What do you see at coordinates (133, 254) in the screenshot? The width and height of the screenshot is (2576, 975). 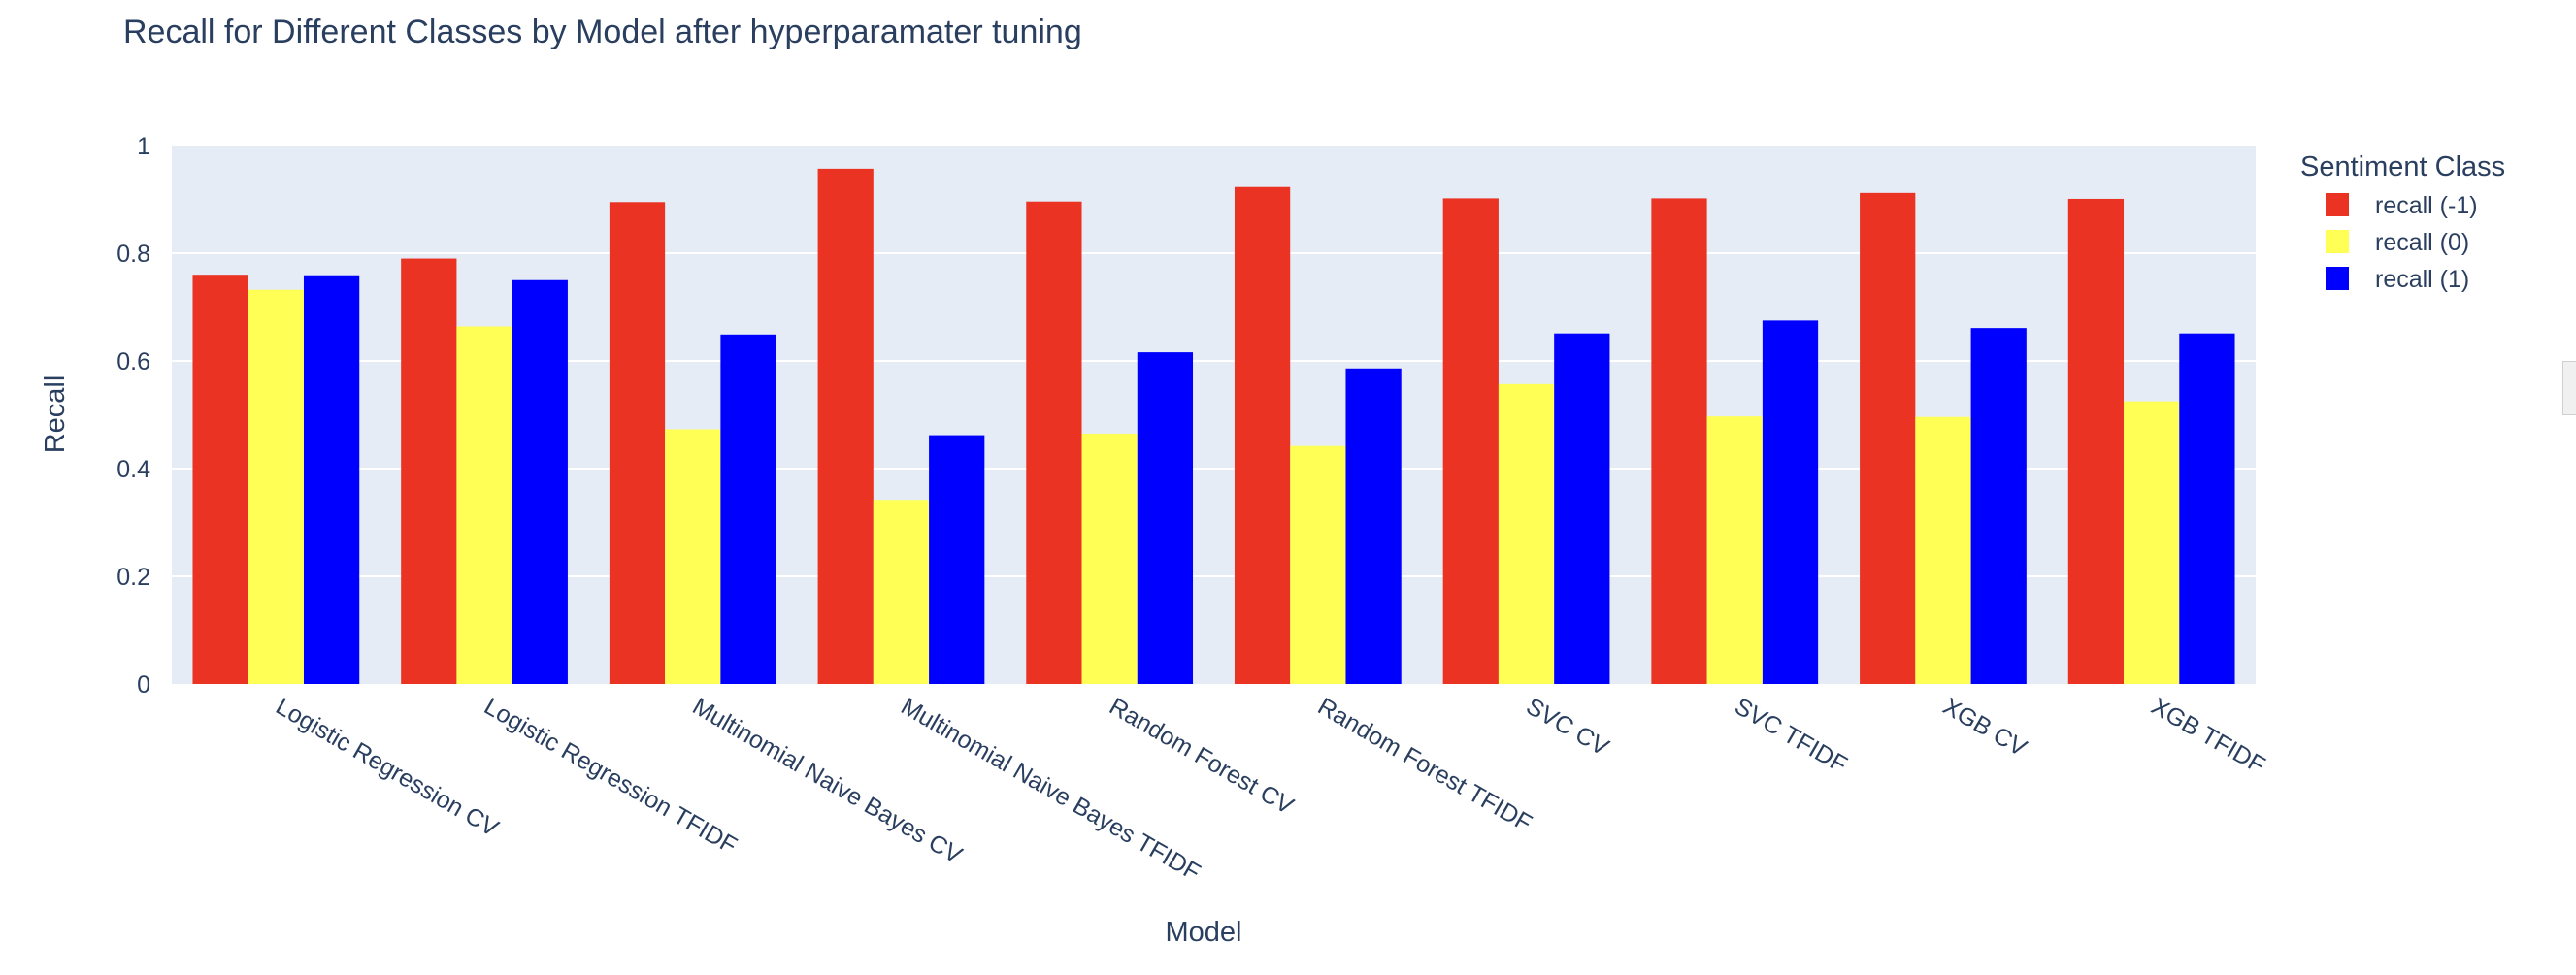 I see `y-tick-label: 0.8` at bounding box center [133, 254].